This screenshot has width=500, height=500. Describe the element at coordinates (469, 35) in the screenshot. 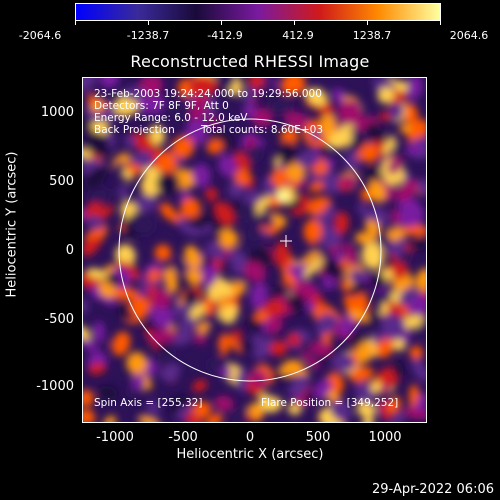

I see `colorbar-tick-label: 2064.6` at that location.